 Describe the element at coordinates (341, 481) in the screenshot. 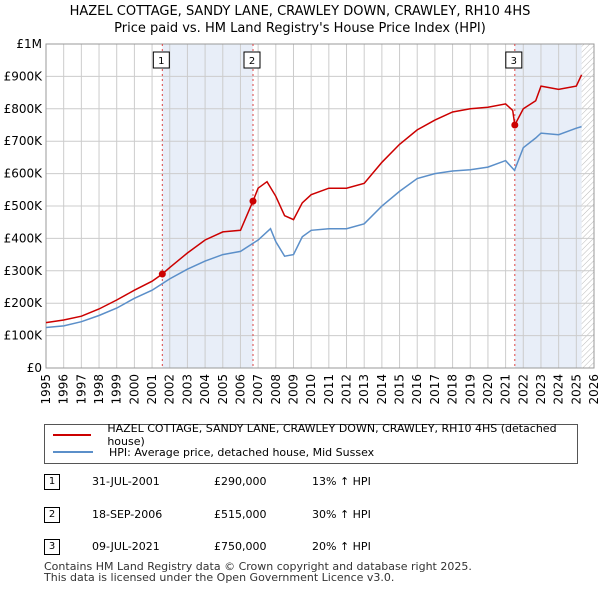

I see `sale-hpi-change: 13% ↑ HPI` at that location.